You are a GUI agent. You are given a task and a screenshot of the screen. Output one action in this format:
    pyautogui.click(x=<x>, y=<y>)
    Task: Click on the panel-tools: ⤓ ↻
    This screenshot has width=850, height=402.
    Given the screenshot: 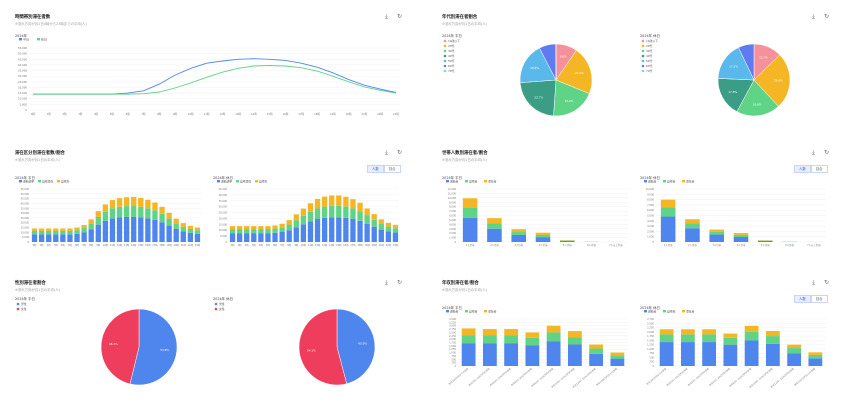 What is the action you would take?
    pyautogui.click(x=393, y=152)
    